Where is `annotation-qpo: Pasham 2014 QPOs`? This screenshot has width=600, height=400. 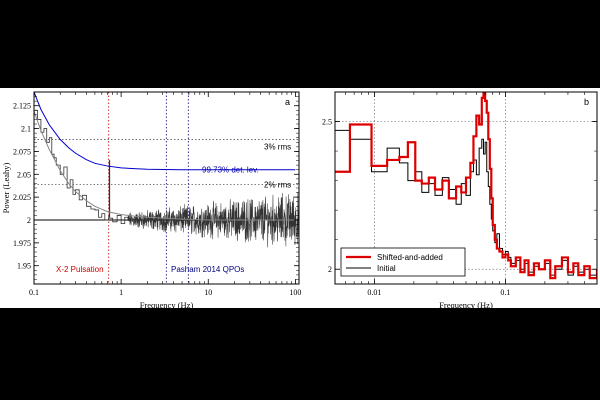
annotation-qpo: Pasham 2014 QPOs is located at coordinates (207, 269).